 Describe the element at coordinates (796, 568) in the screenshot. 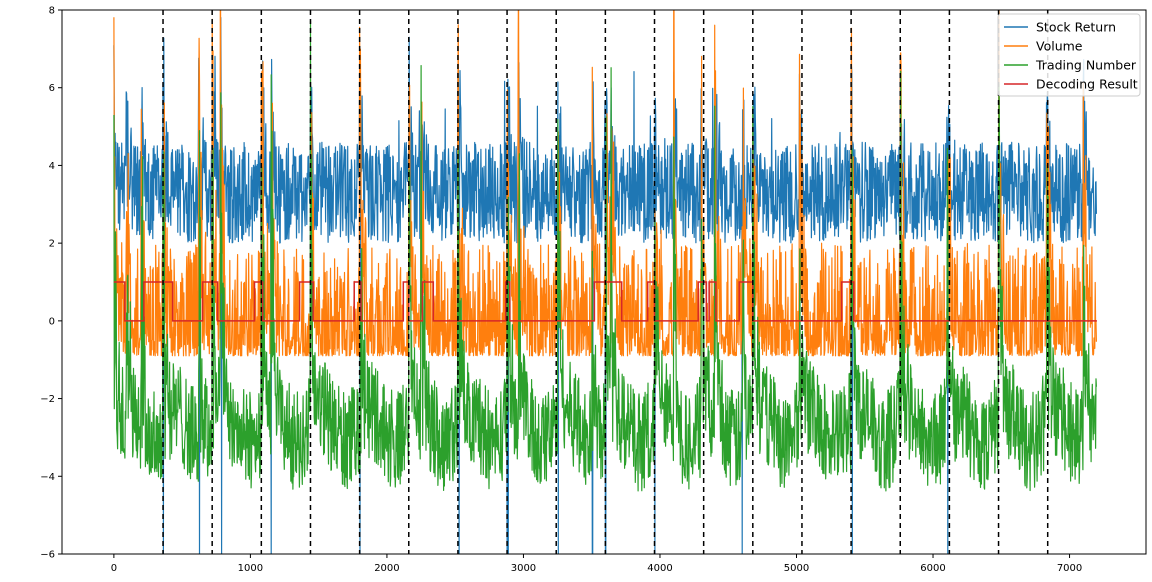

I see `x-tick-label: 5000` at that location.